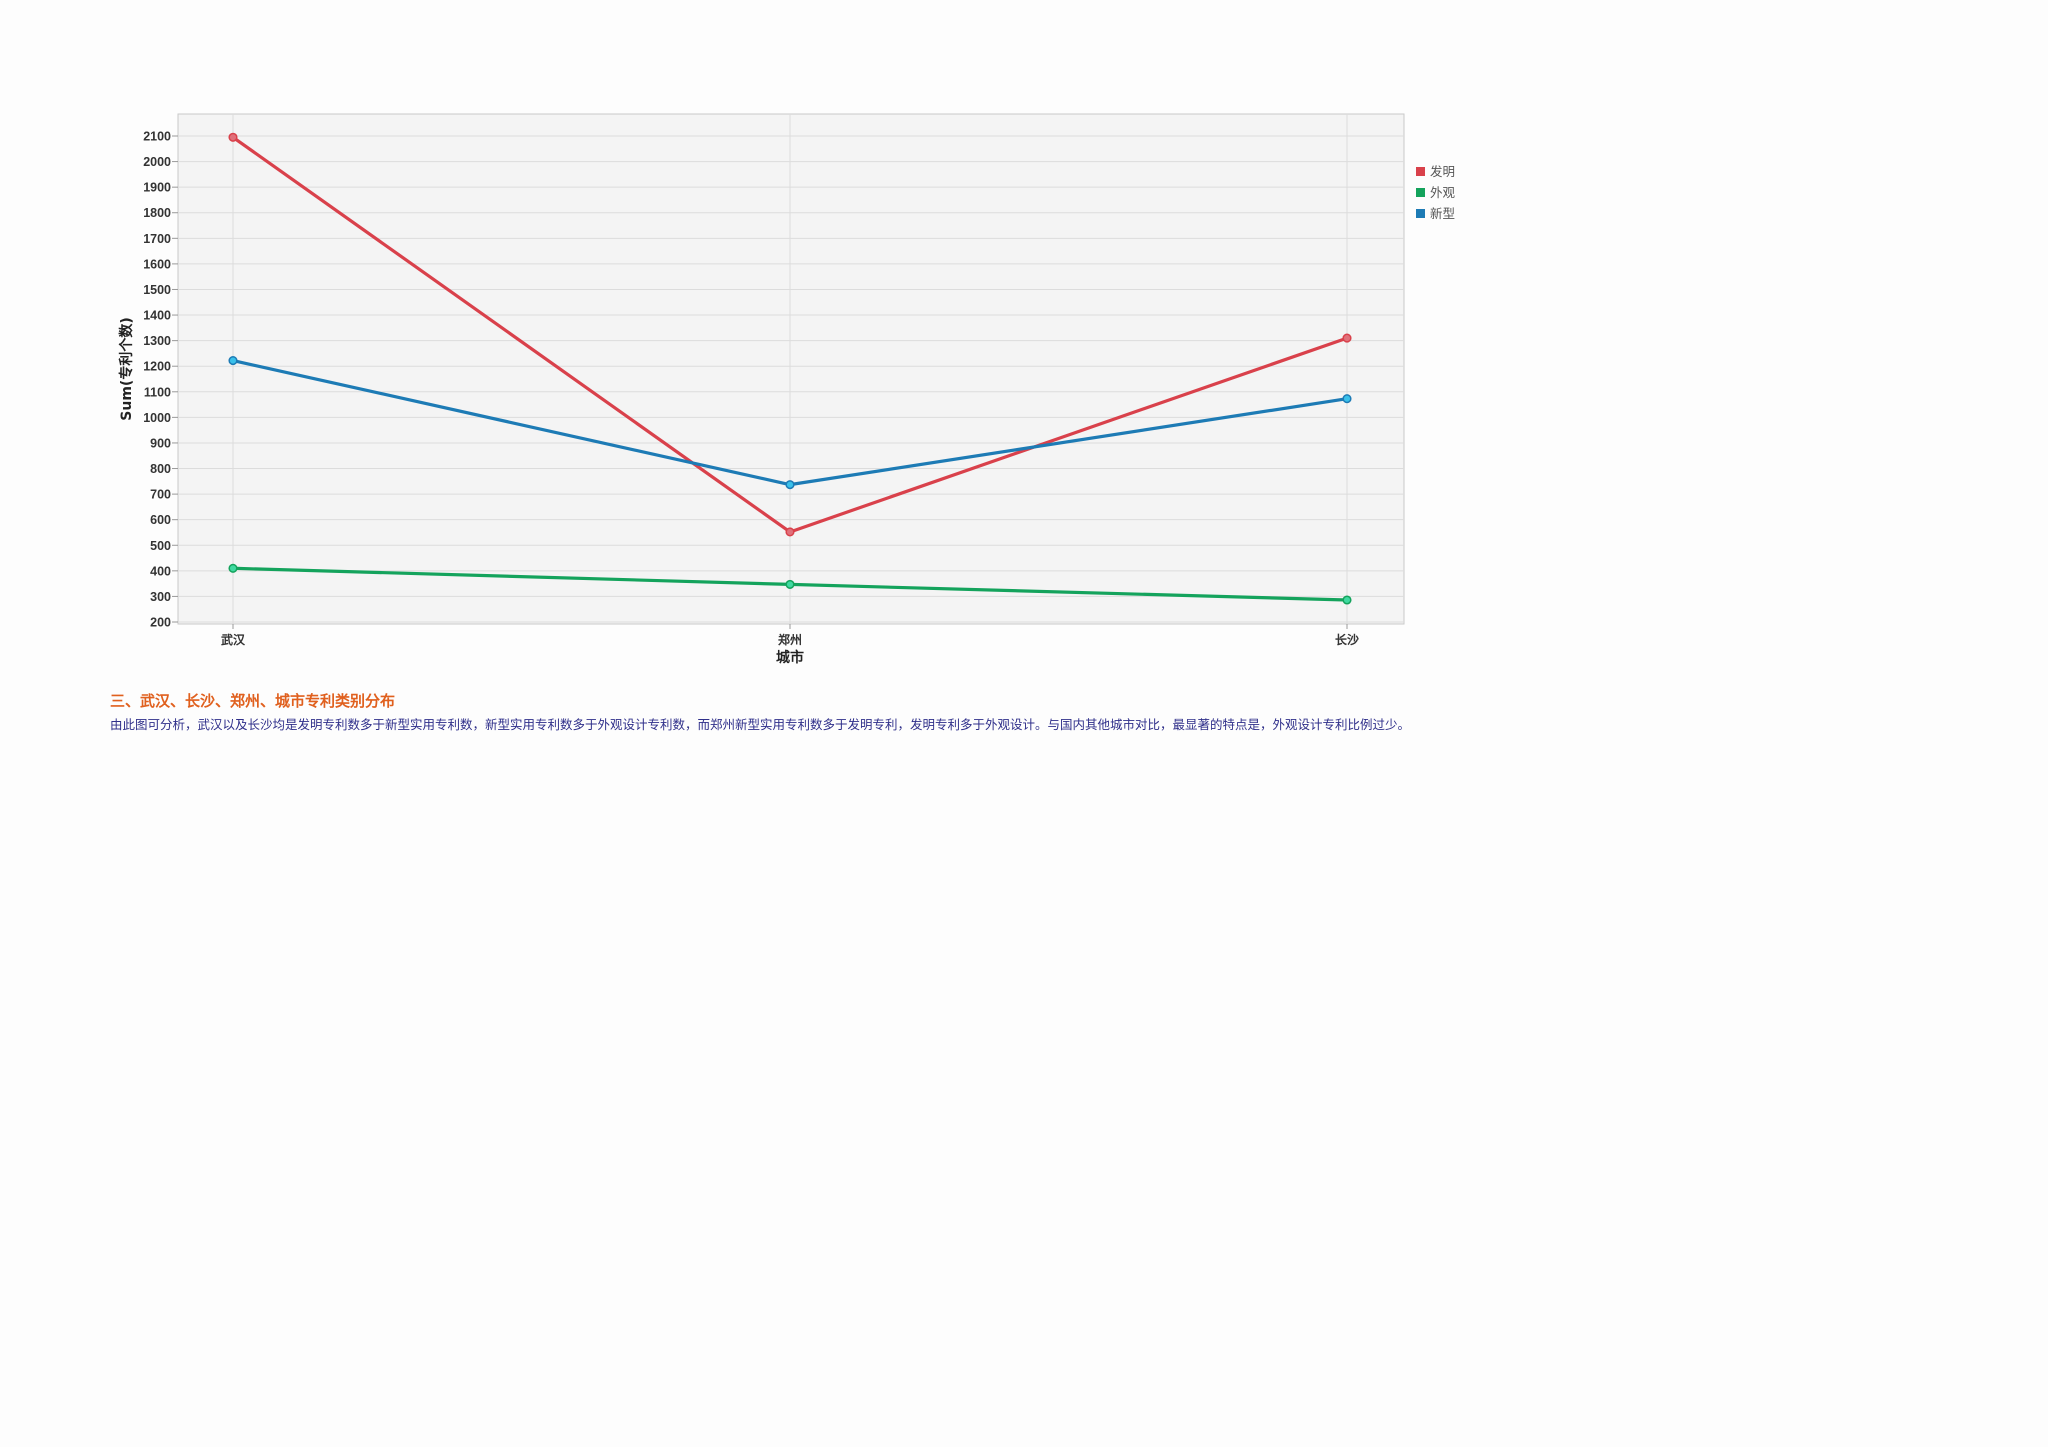 The height and width of the screenshot is (1447, 2048). Describe the element at coordinates (1442, 213) in the screenshot. I see `legend-label: 新型` at that location.